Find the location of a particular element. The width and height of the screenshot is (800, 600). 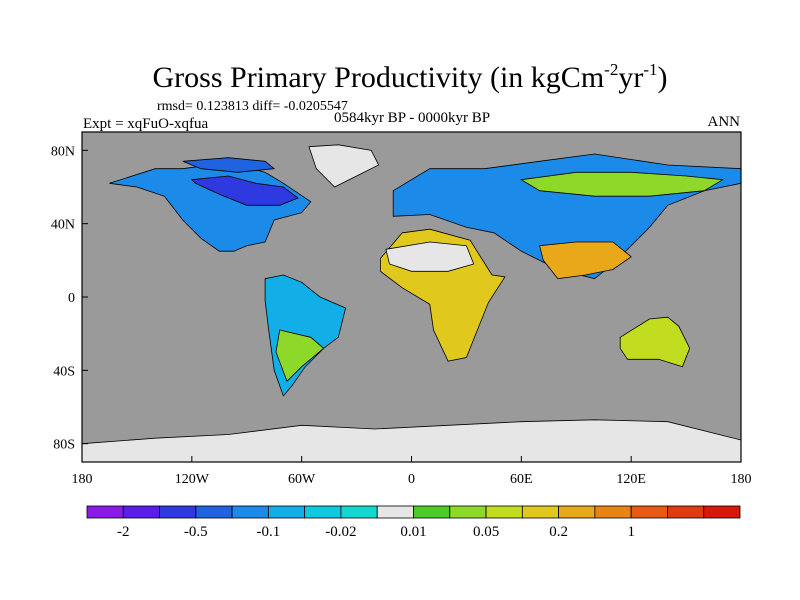

experiment-label: Expt = xqFuO-xqfua is located at coordinates (145, 124).